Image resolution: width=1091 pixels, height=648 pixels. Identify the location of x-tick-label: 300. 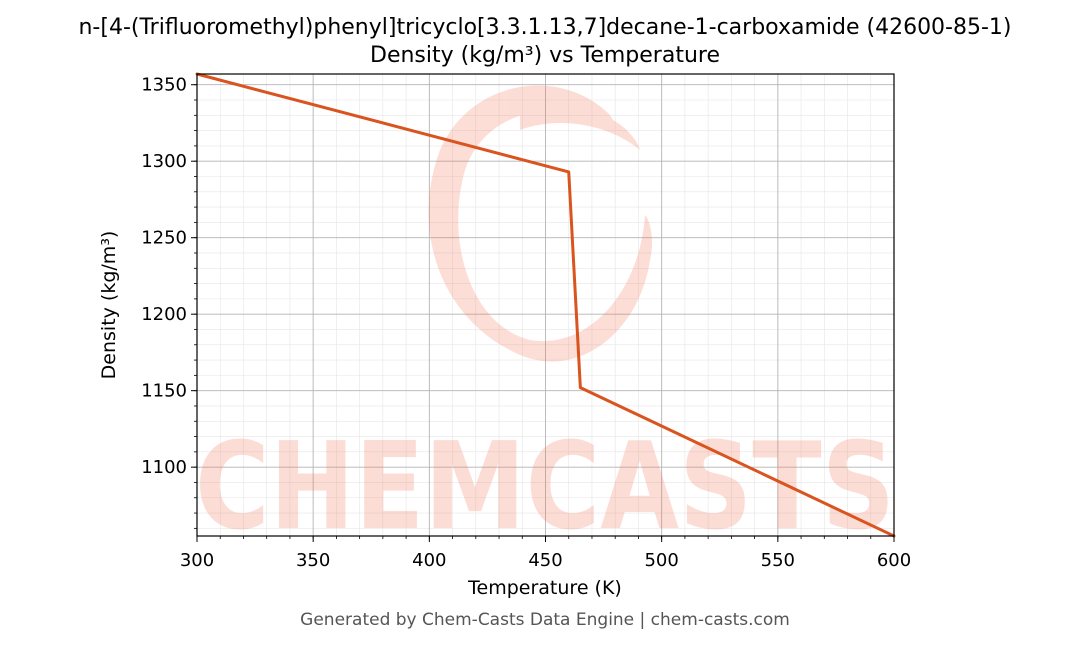
(197, 560).